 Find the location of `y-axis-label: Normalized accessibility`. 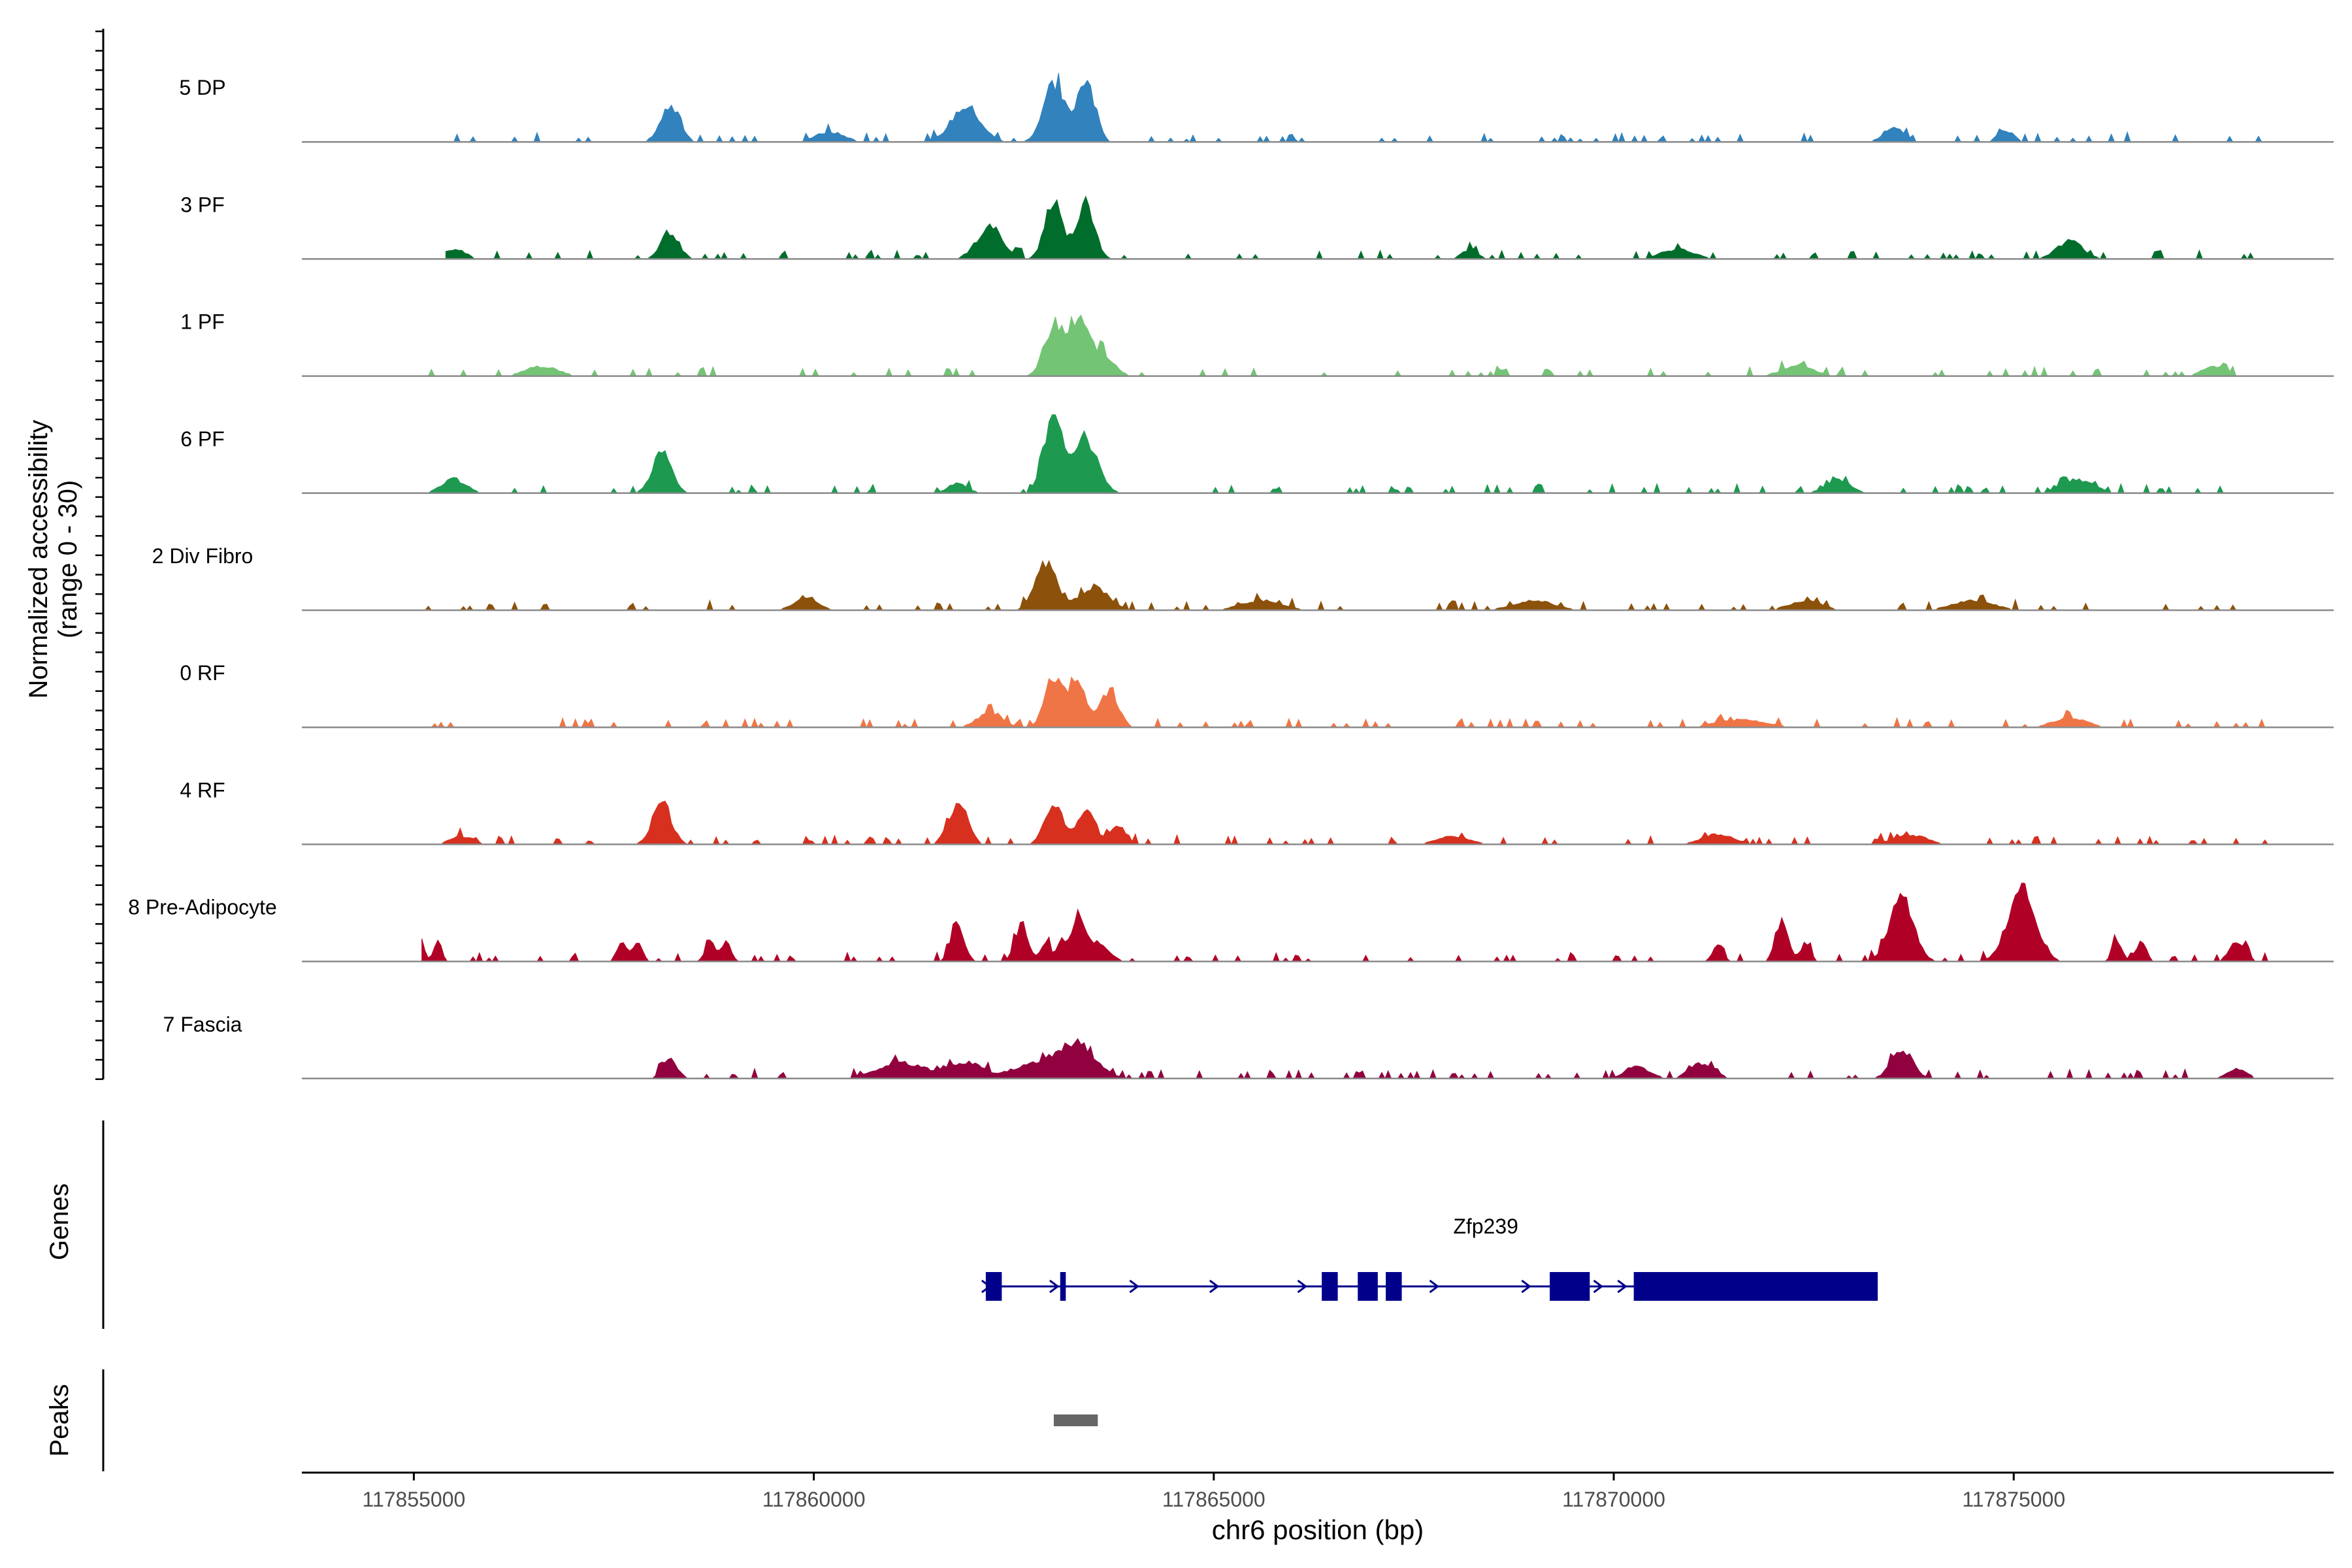

y-axis-label: Normalized accessibility is located at coordinates (38, 559).